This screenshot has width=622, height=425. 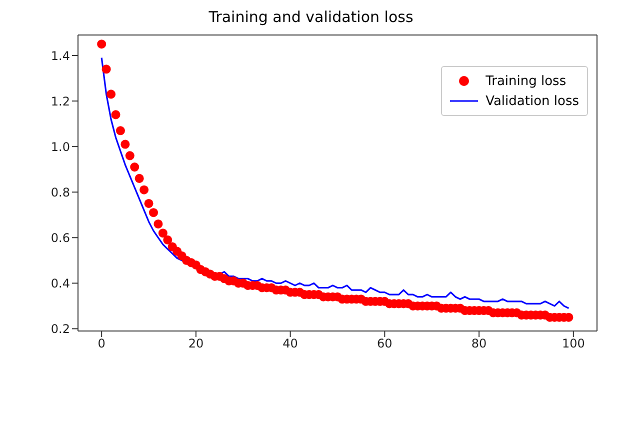 What do you see at coordinates (479, 343) in the screenshot?
I see `x-tick-label: 80` at bounding box center [479, 343].